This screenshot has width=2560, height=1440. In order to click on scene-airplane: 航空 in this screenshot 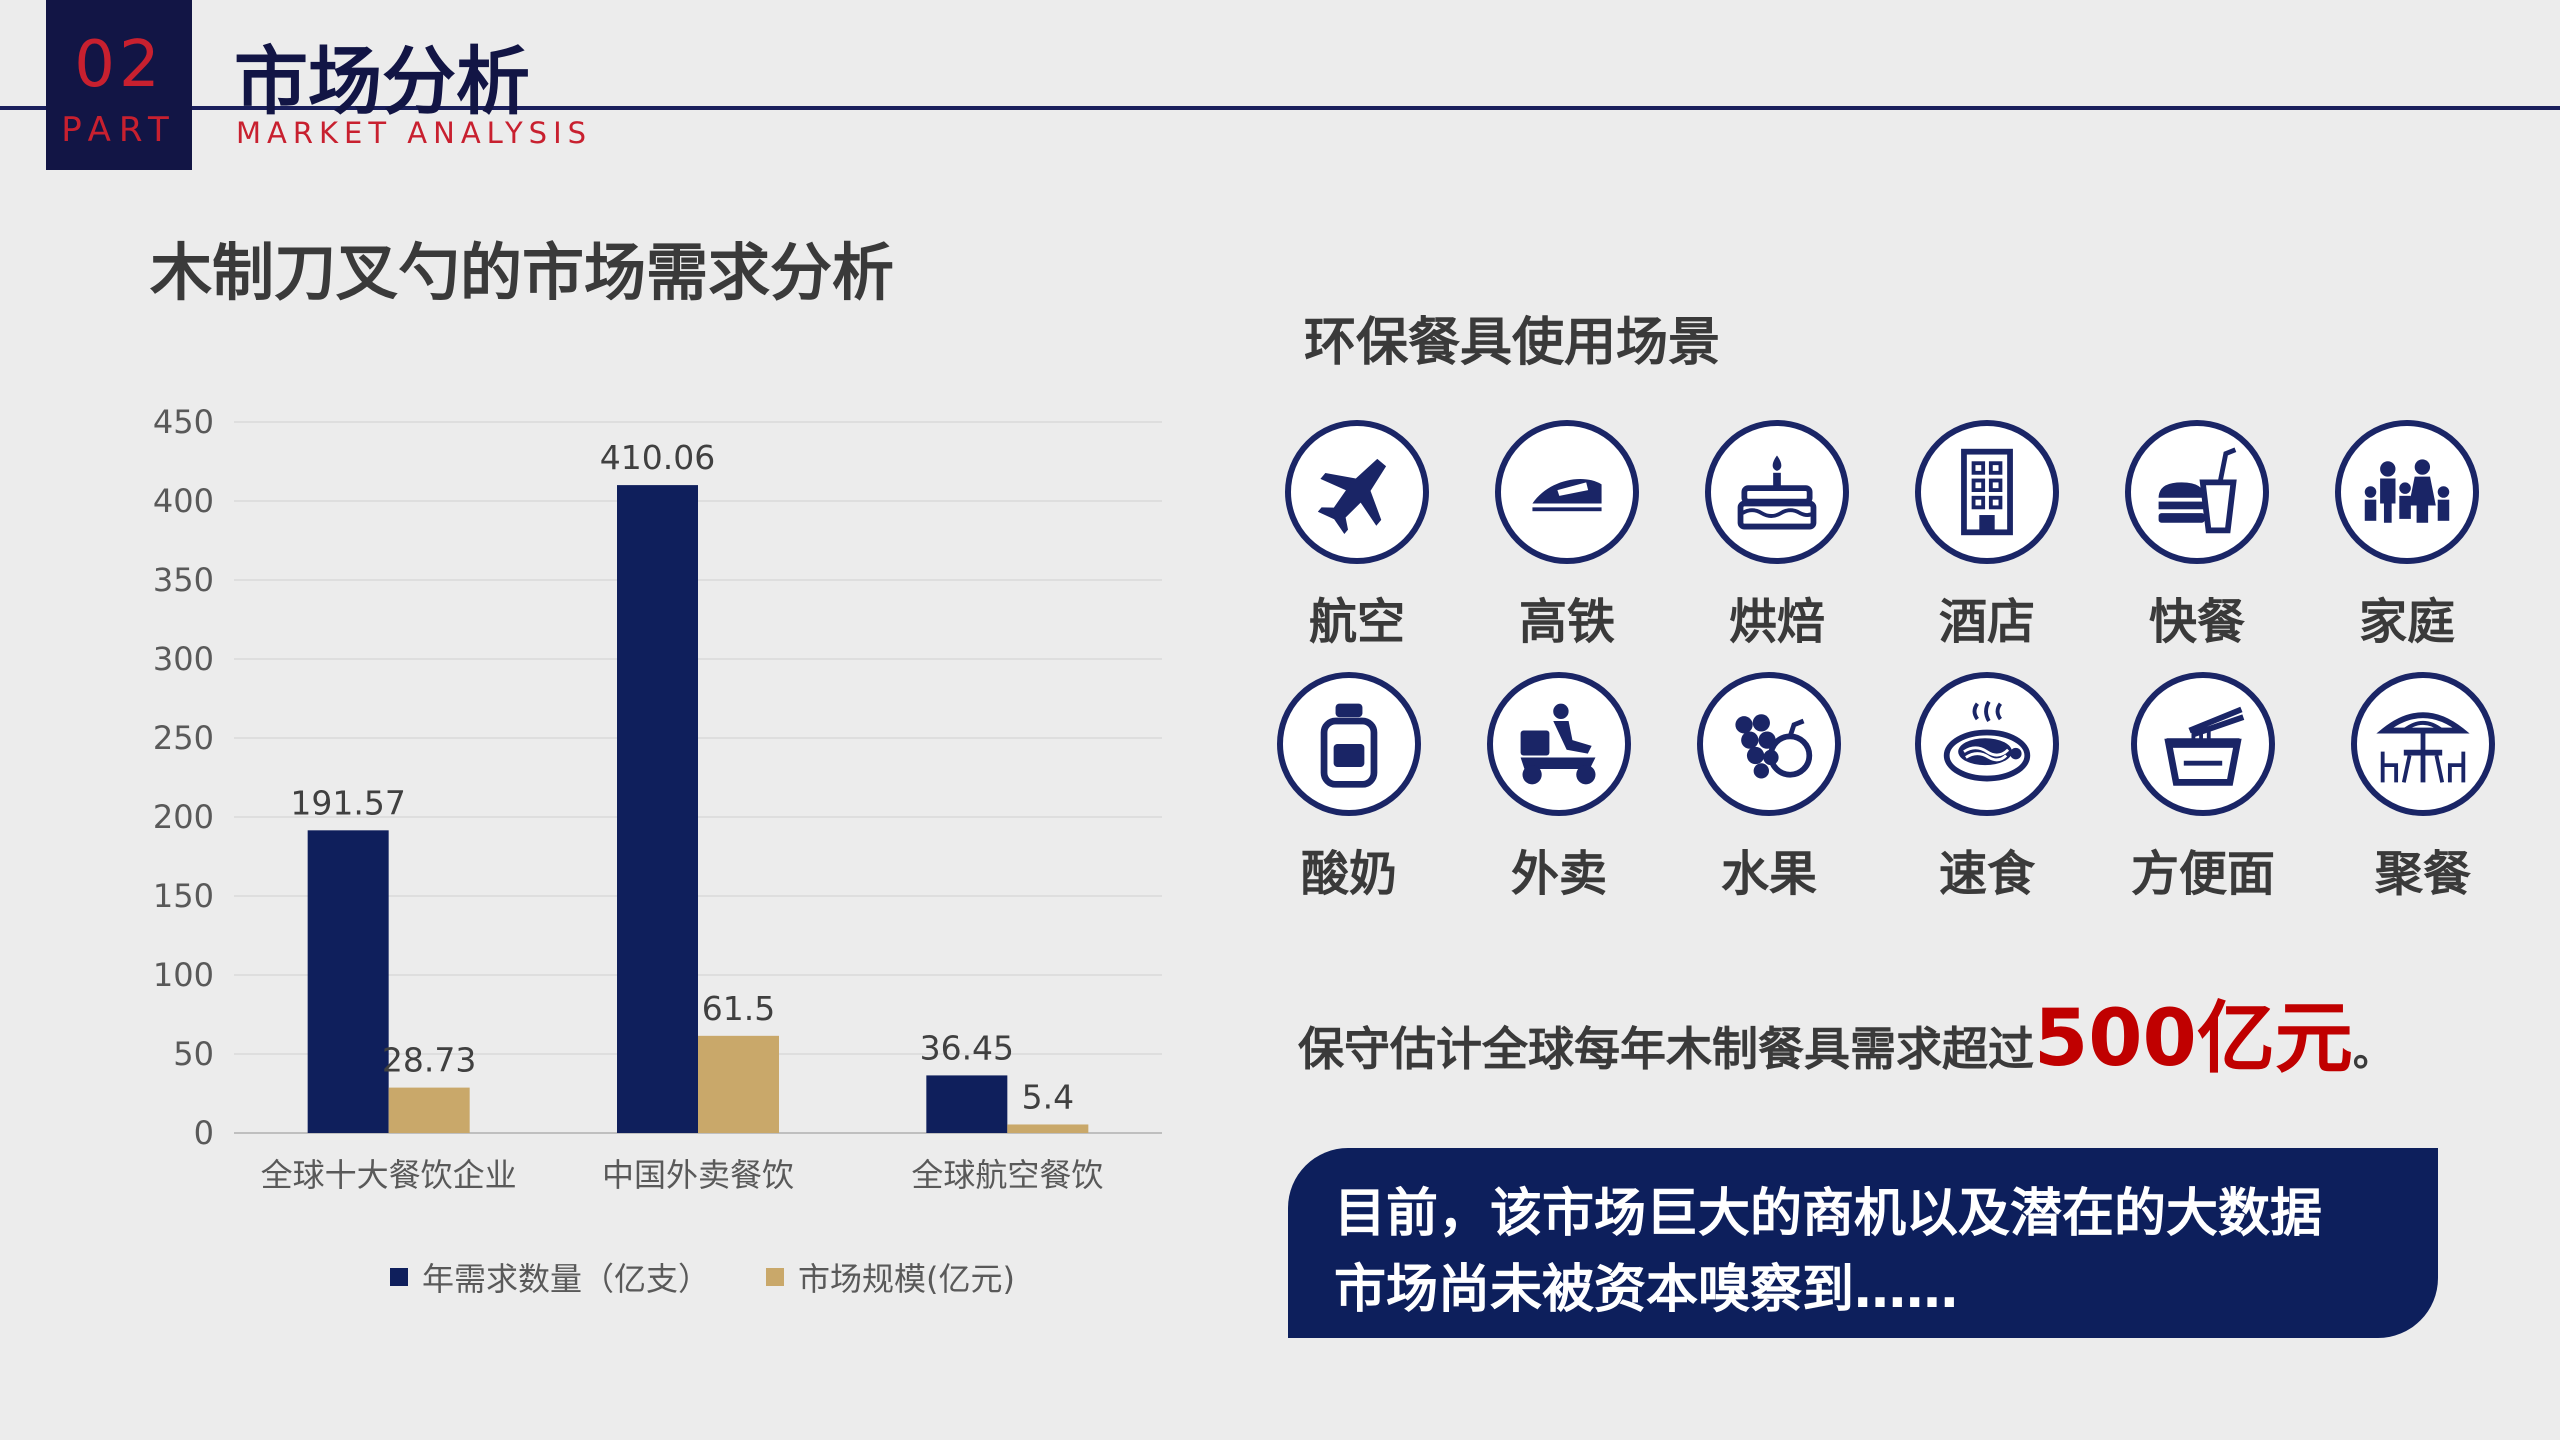, I will do `click(1357, 536)`.